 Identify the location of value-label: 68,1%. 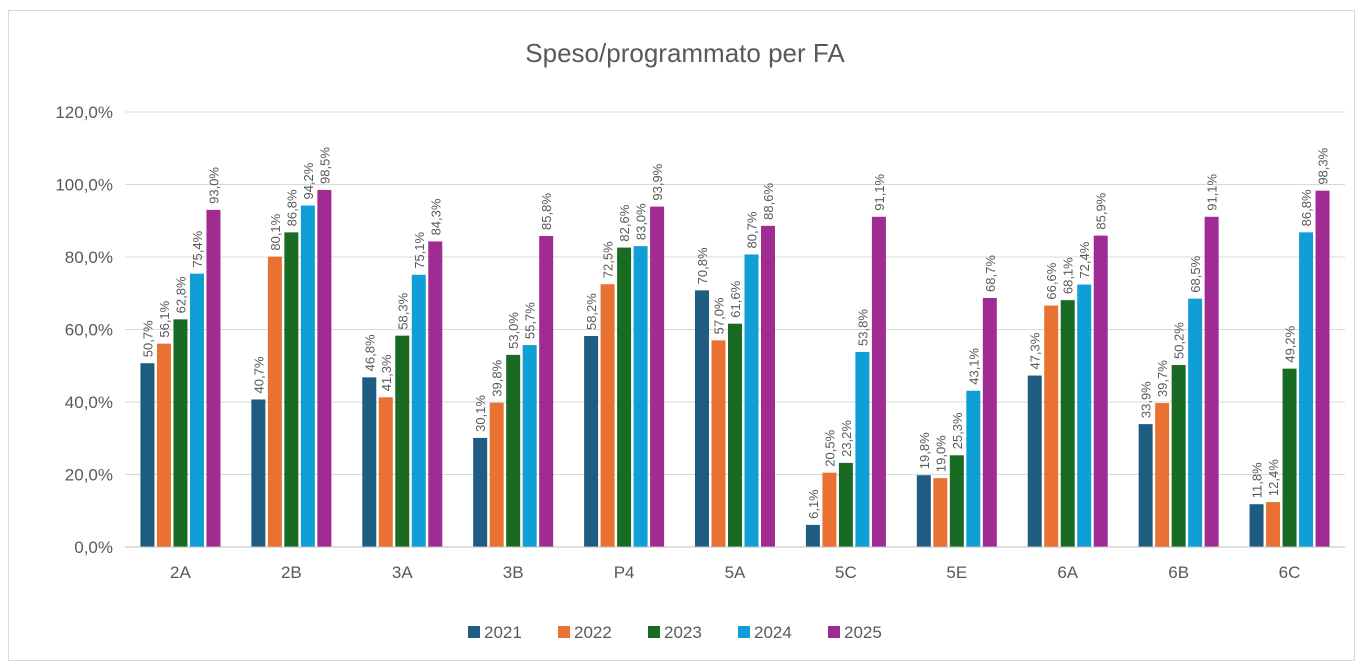
(1068, 275).